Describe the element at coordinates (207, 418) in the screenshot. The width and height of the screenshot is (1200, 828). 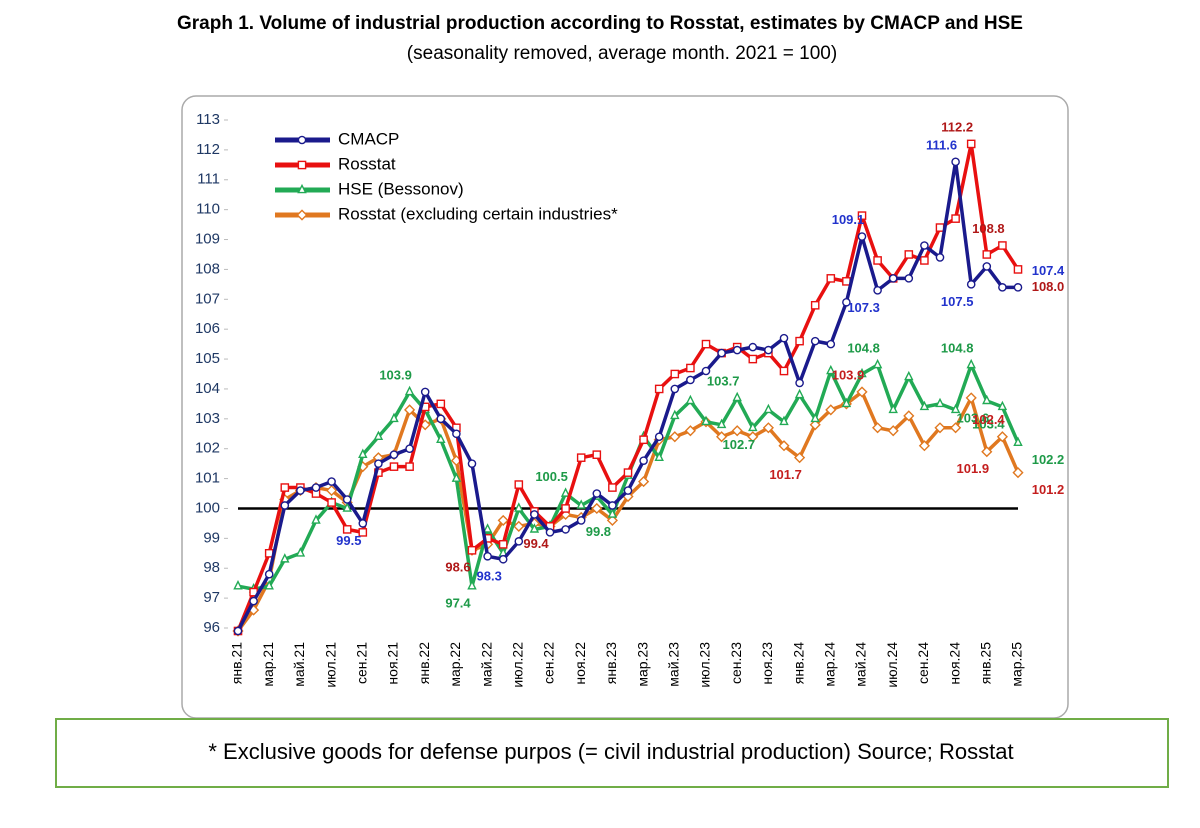
I see `y-tick-label: 103` at that location.